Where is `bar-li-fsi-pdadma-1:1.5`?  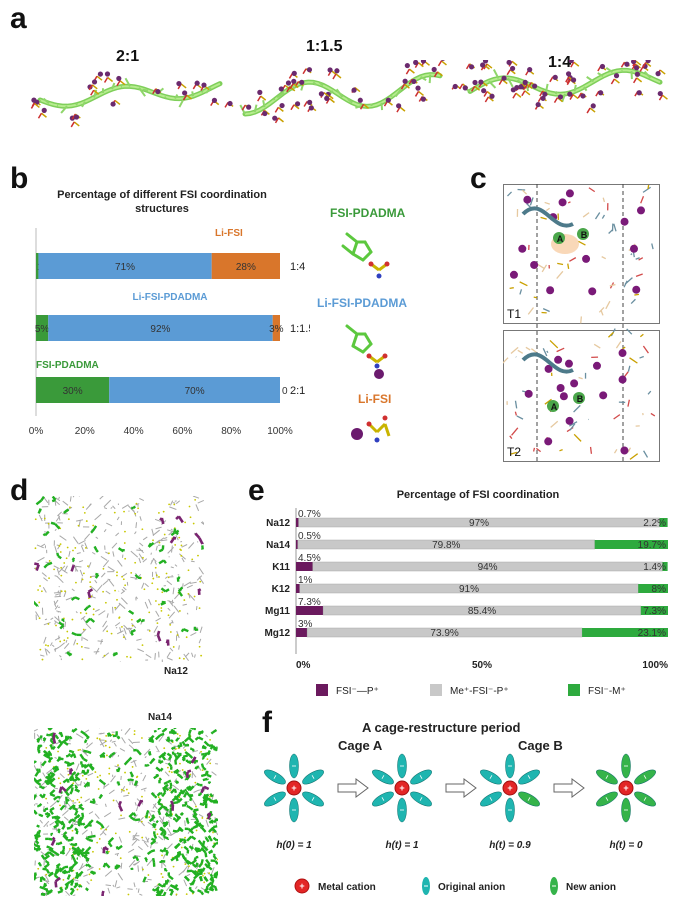
bar-li-fsi-pdadma-1:1.5 is located at coordinates (160, 328).